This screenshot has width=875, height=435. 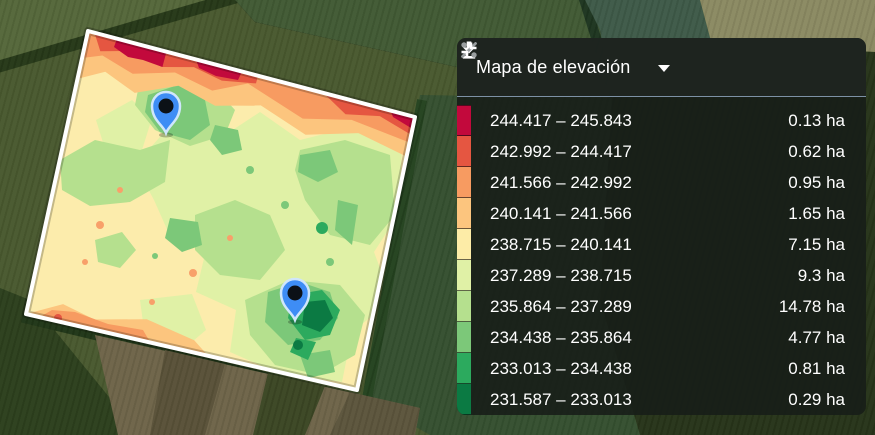 What do you see at coordinates (561, 399) in the screenshot?
I see `legend-range: 231.587 – 233.013` at bounding box center [561, 399].